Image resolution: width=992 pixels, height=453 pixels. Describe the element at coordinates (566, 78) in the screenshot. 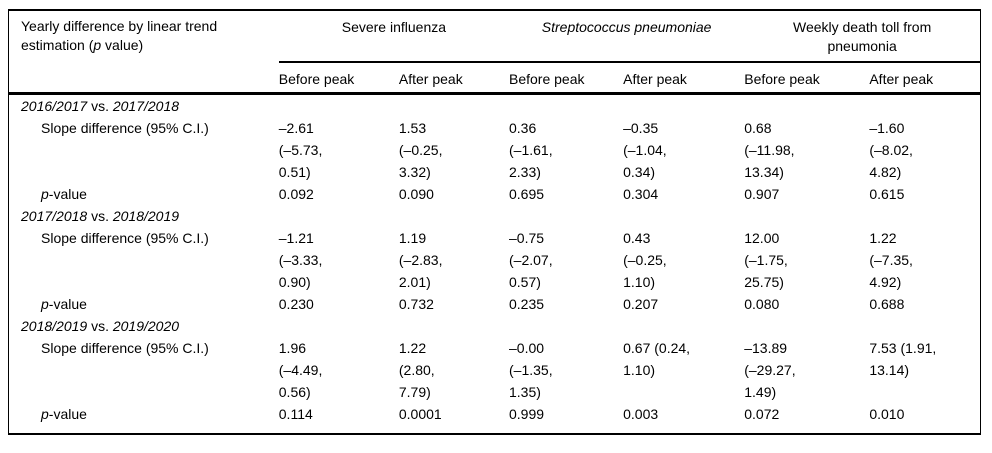

I see `subheader-before-peak-streptococcus: Before peak` at that location.